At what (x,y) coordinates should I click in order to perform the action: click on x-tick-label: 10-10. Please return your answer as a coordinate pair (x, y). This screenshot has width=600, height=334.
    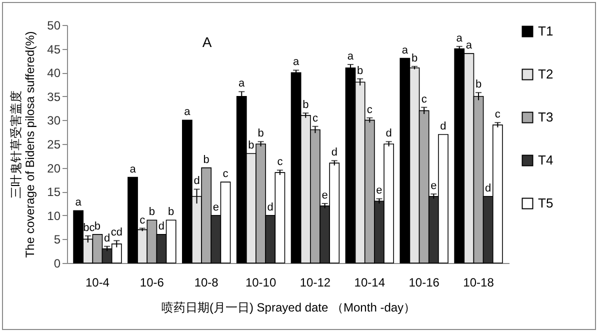
    Looking at the image, I should click on (260, 283).